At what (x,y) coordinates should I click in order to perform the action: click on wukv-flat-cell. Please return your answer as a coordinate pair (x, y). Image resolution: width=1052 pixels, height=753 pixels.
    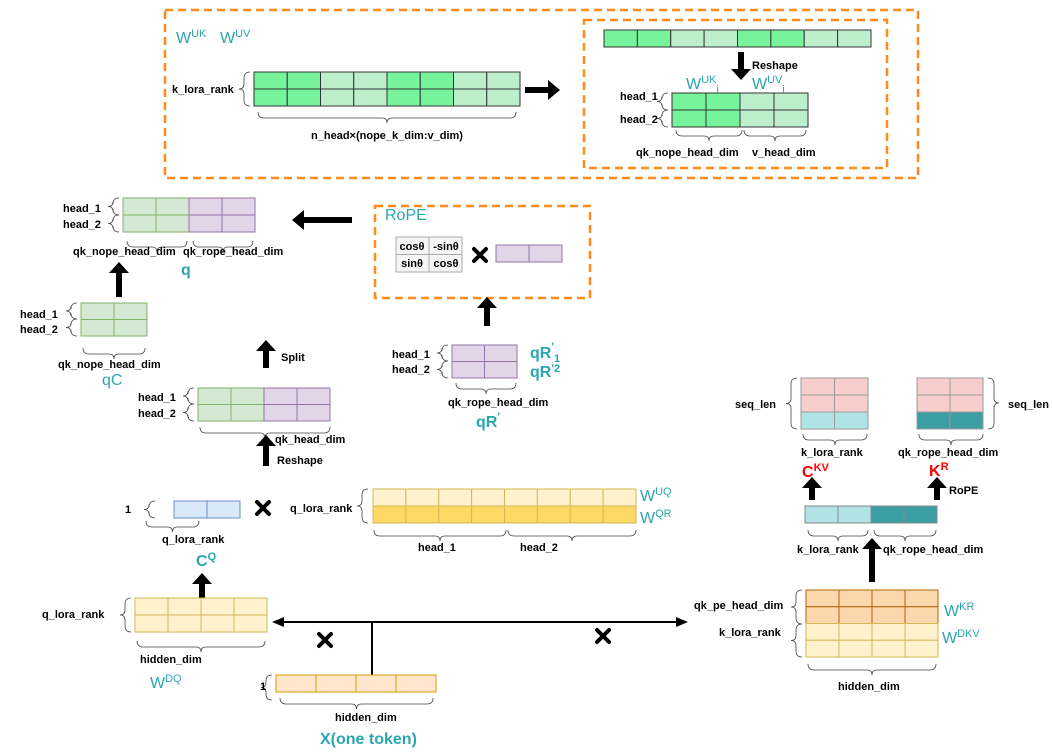
    Looking at the image, I should click on (720, 38).